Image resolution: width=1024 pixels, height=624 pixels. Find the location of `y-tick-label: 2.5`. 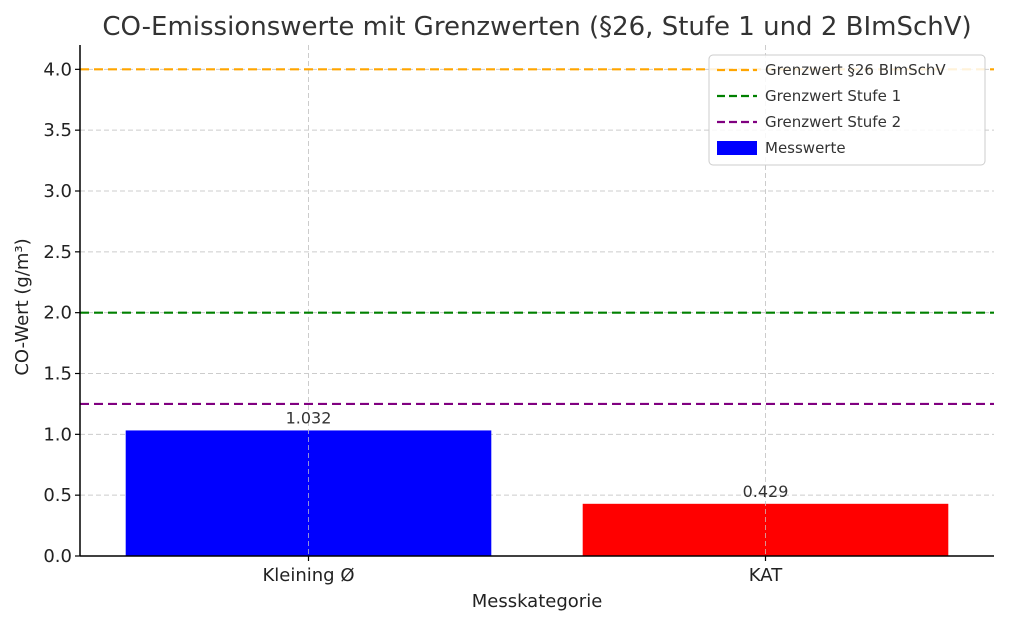

y-tick-label: 2.5 is located at coordinates (57, 252).